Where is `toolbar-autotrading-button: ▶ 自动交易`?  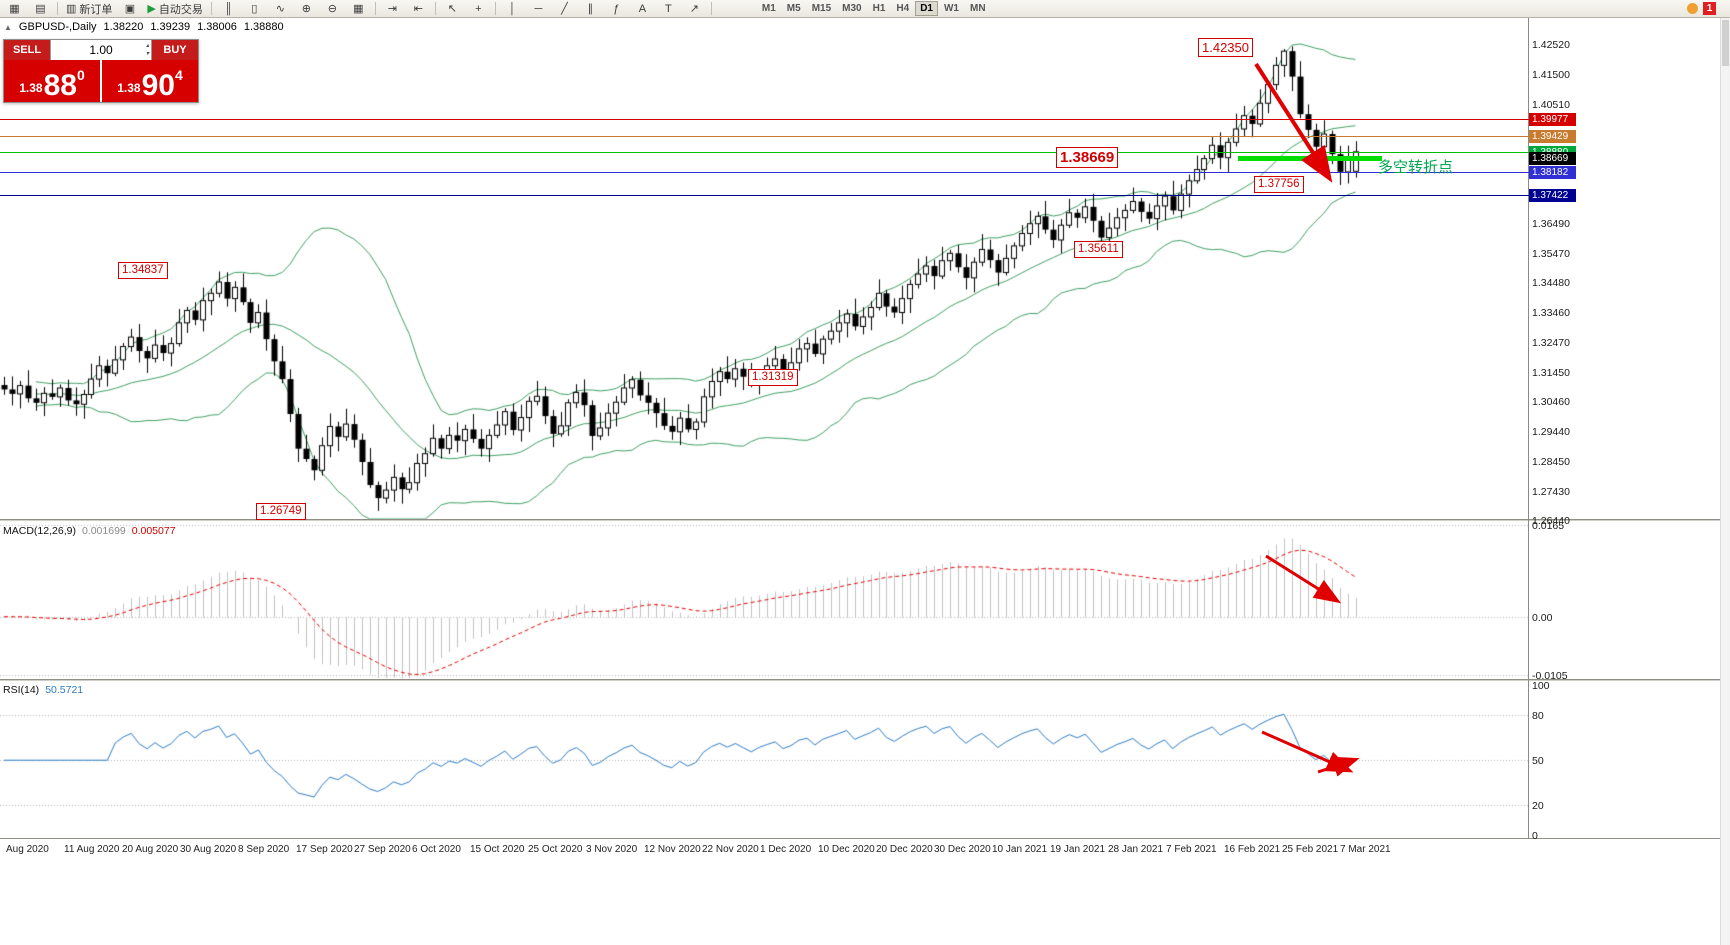 toolbar-autotrading-button: ▶ 自动交易 is located at coordinates (174, 9).